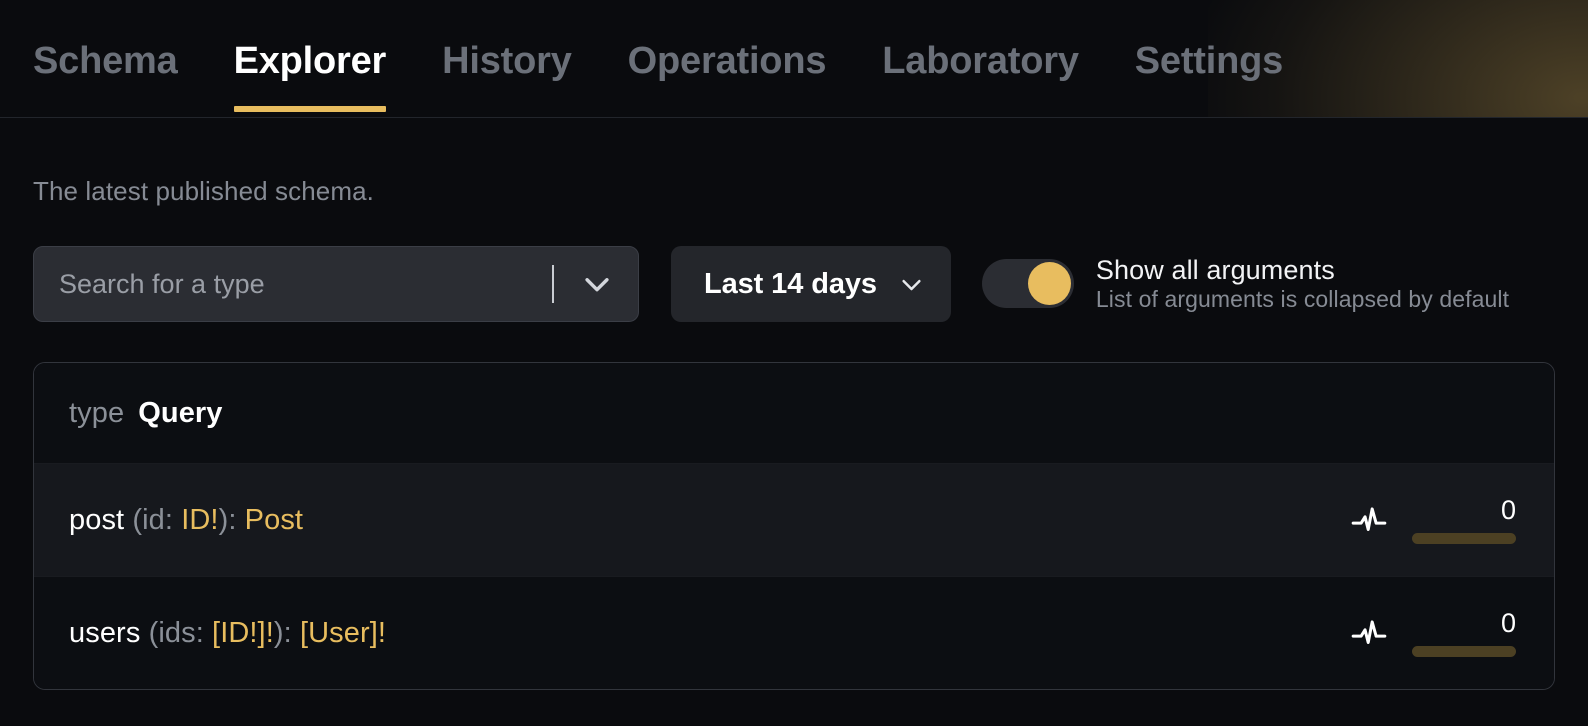  I want to click on field-row: users (ids: [ID!]!): [User]! 0, so click(794, 632).